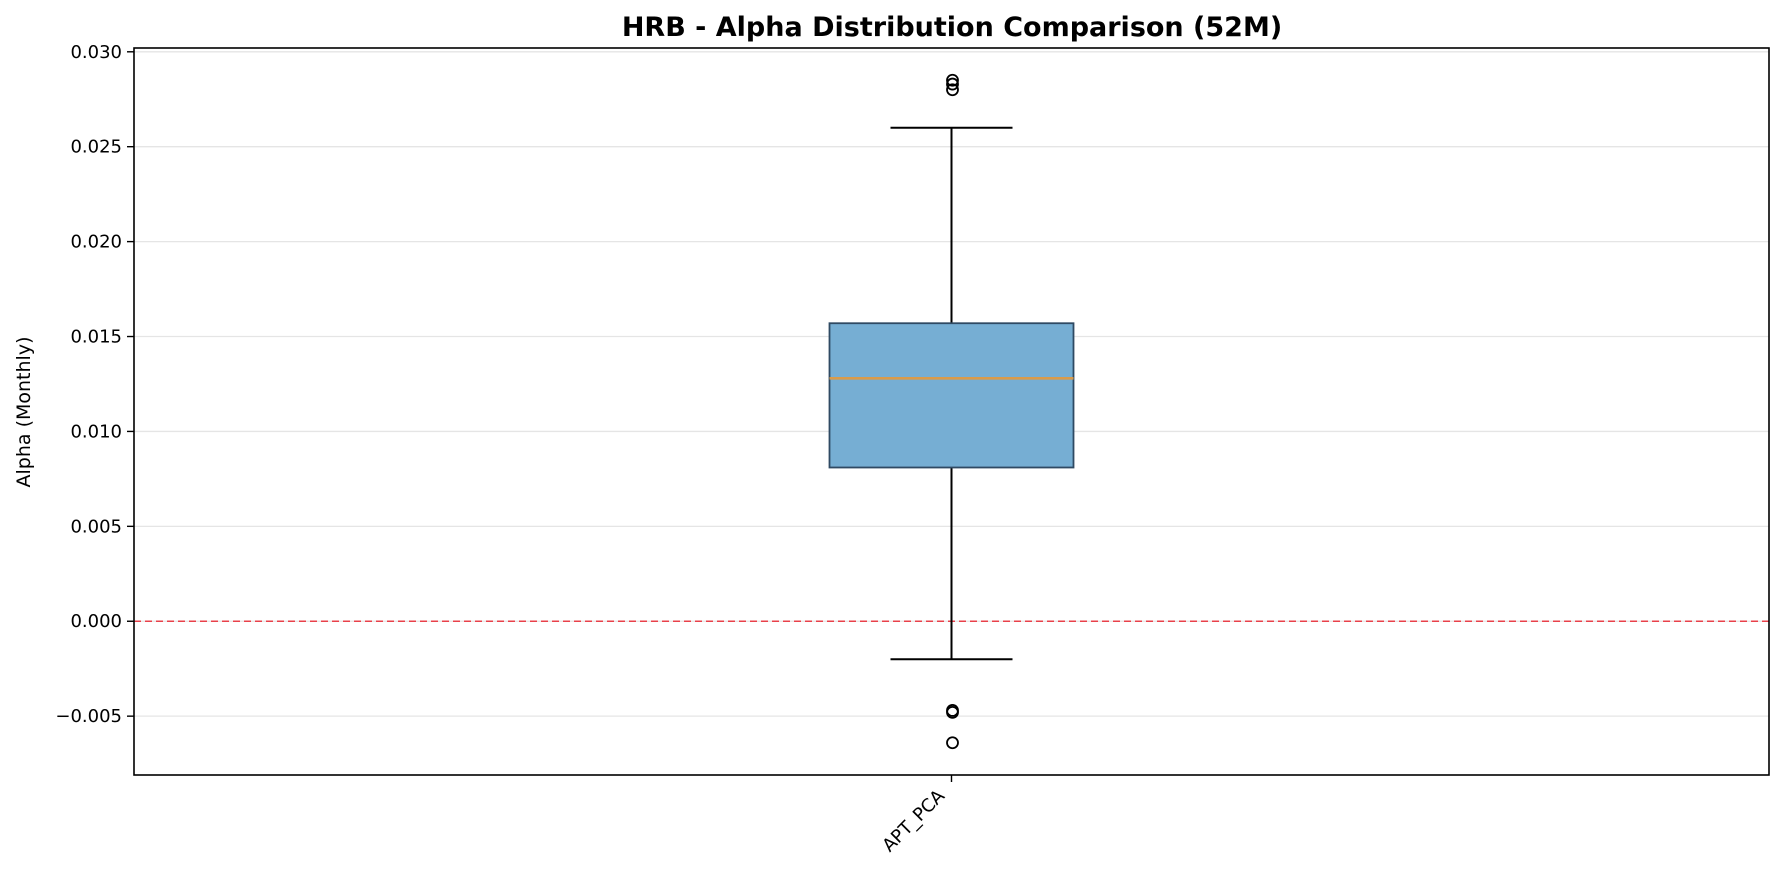 Image resolution: width=1783 pixels, height=884 pixels. Describe the element at coordinates (24, 412) in the screenshot. I see `y-axis-label: Alpha (Monthly)` at that location.